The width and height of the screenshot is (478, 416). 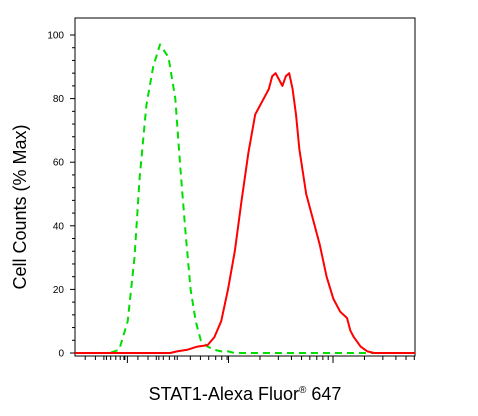 I want to click on y-tick-label: 60, so click(x=59, y=163).